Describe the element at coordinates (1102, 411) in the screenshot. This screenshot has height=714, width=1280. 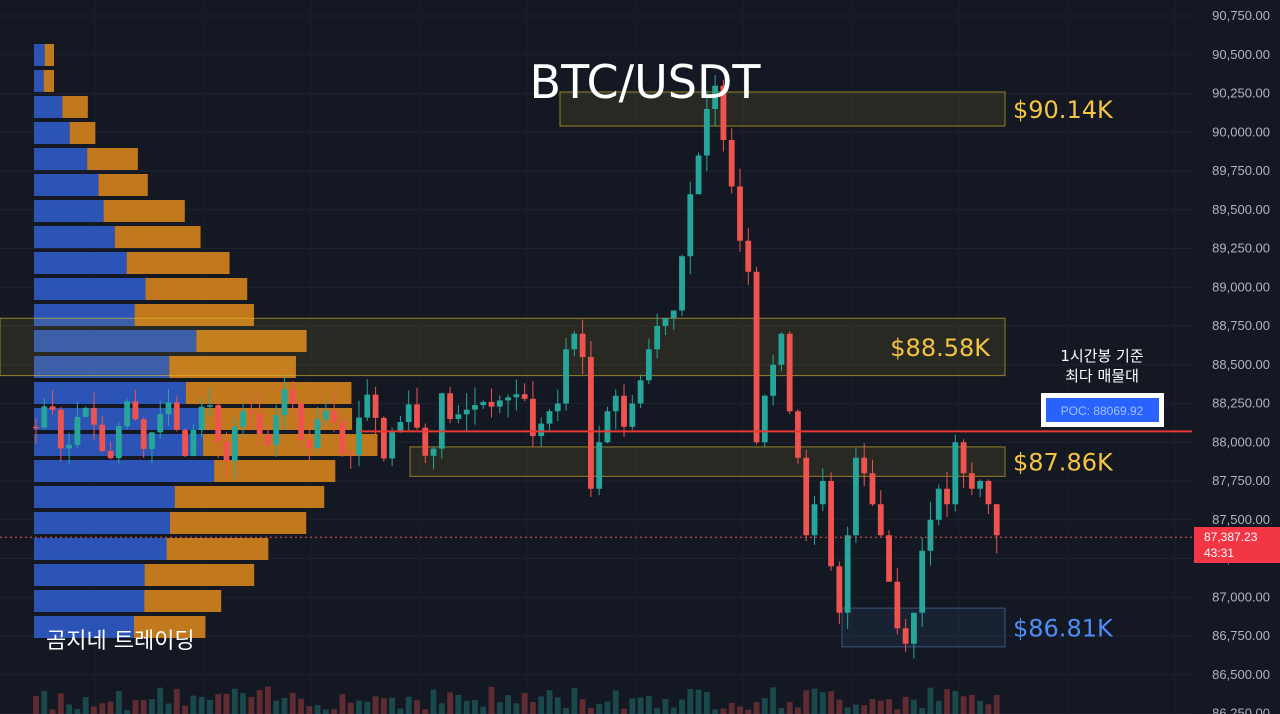
I see `poc-label: POC: 88069.92` at that location.